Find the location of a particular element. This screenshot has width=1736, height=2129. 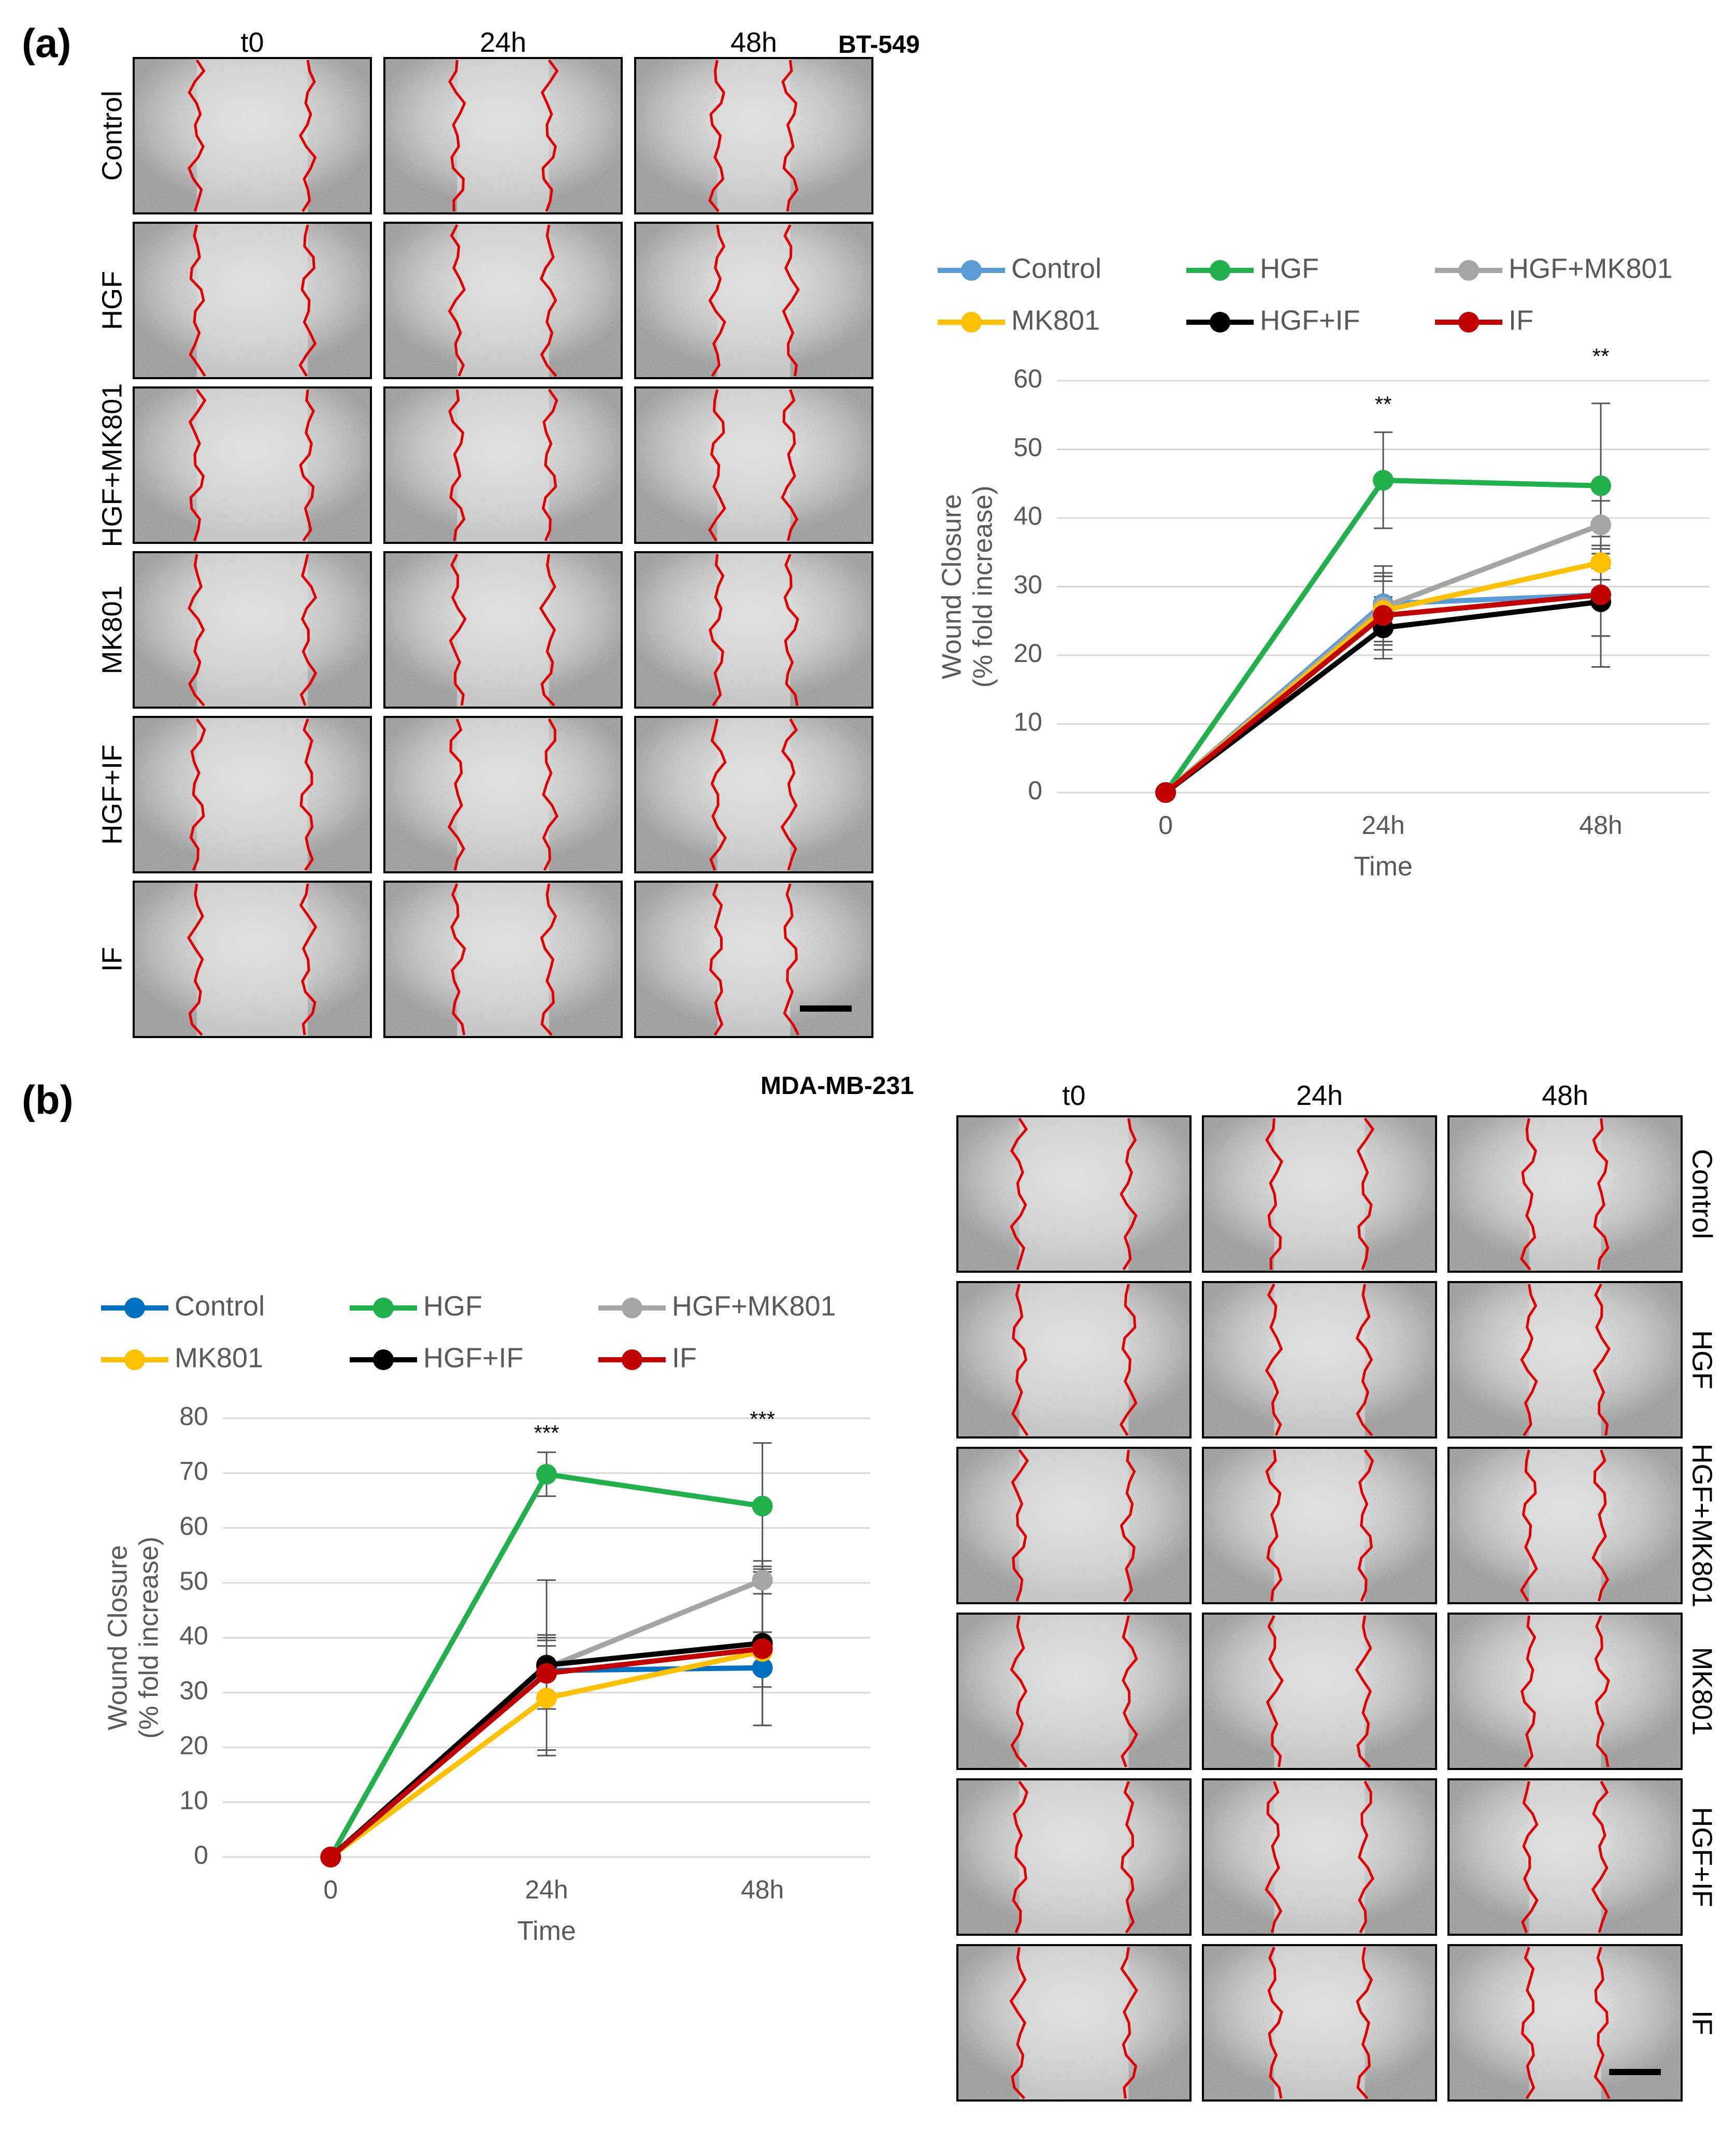

y-tick-label: 40 is located at coordinates (193, 1636).